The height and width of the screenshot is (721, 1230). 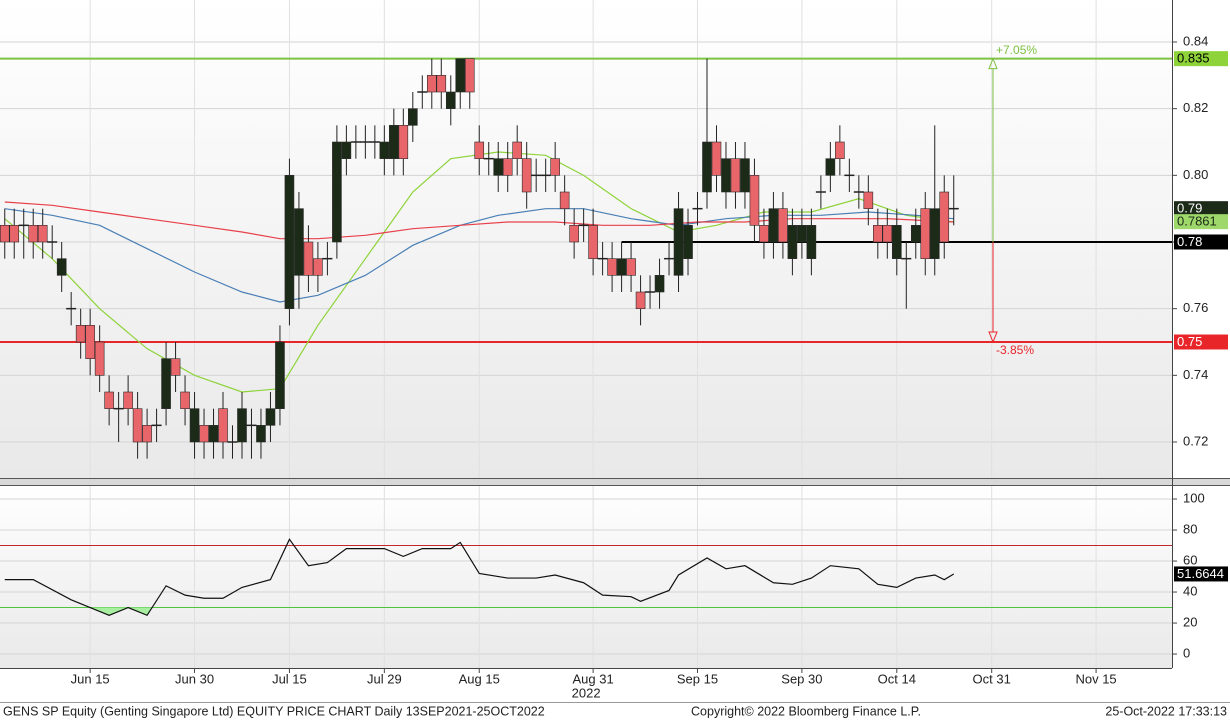 I want to click on move-label: -3.85%, so click(x=1015, y=350).